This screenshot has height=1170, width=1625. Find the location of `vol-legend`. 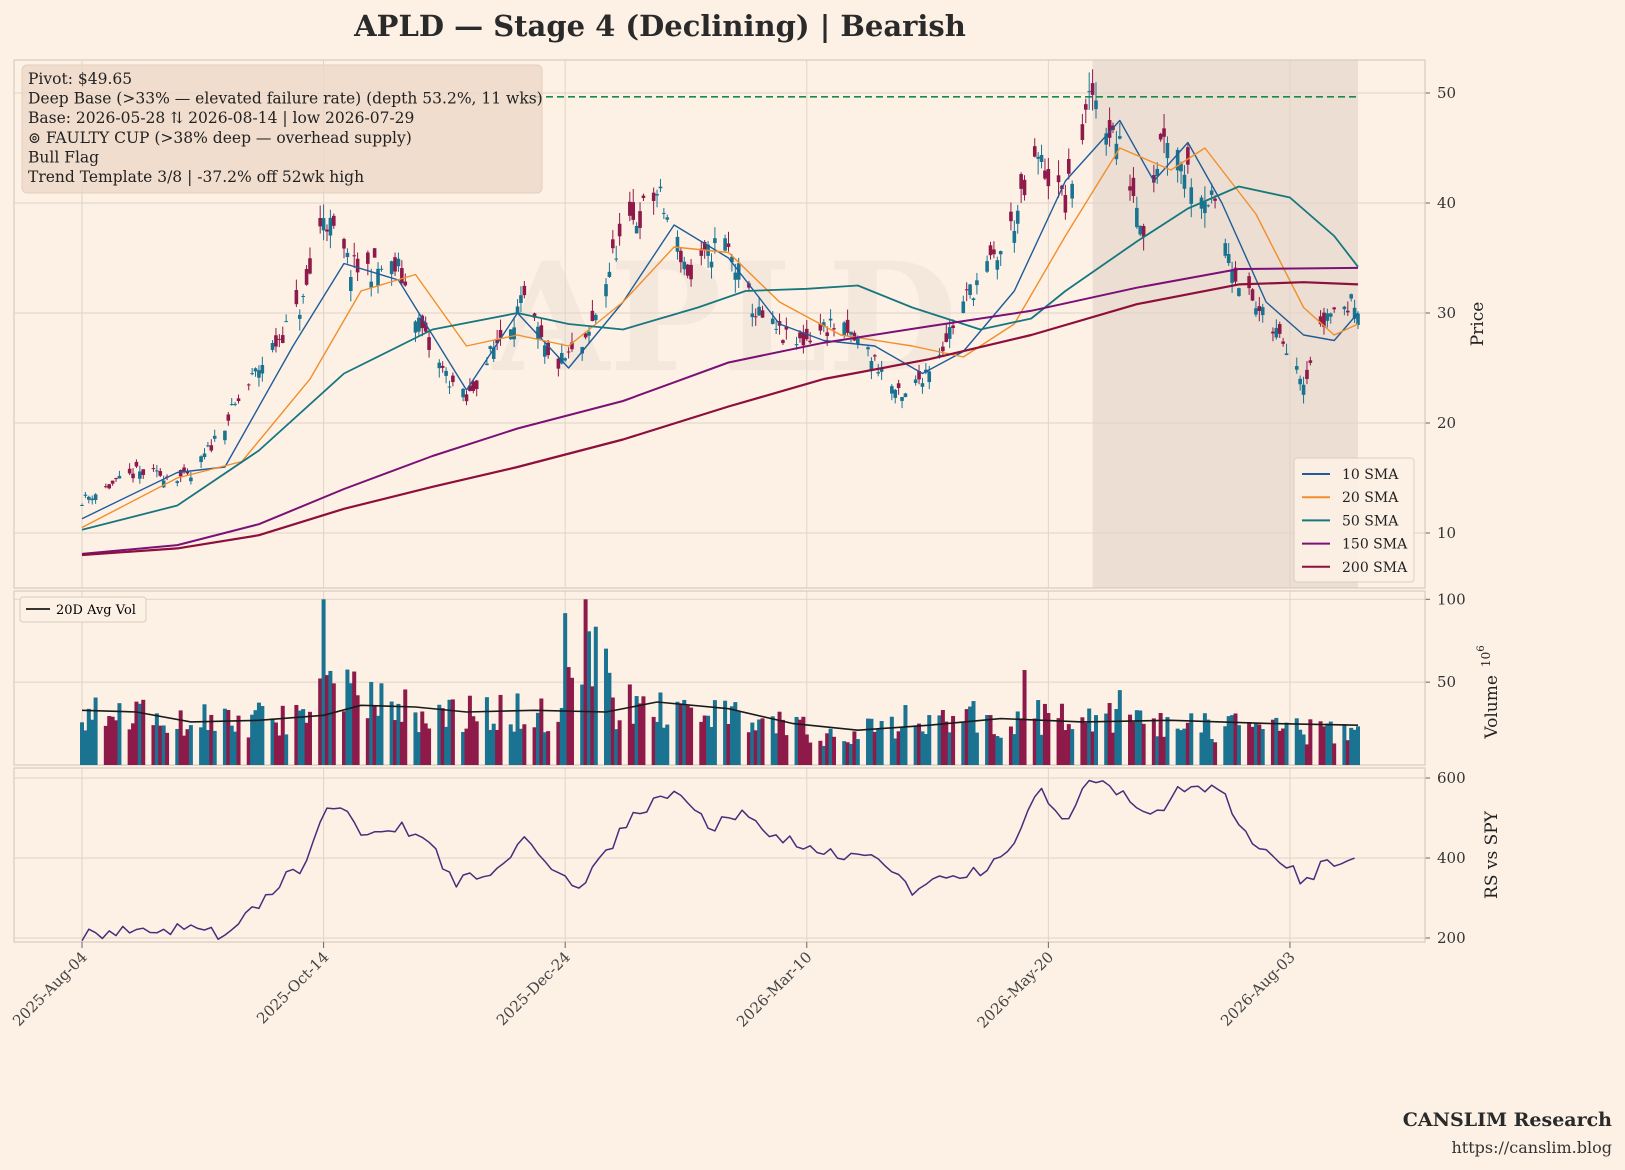

vol-legend is located at coordinates (83, 609).